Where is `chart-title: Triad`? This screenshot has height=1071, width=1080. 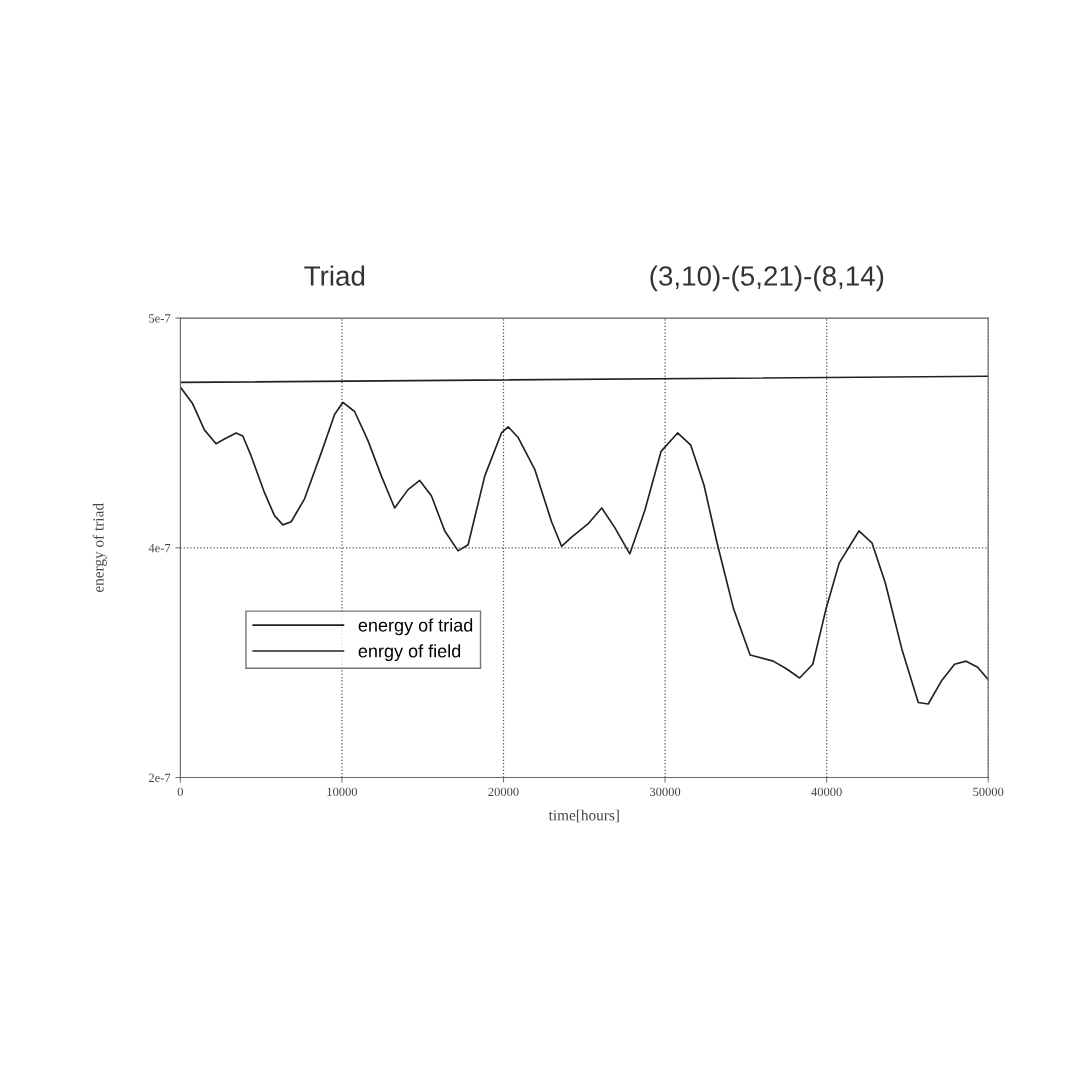
chart-title: Triad is located at coordinates (334, 275).